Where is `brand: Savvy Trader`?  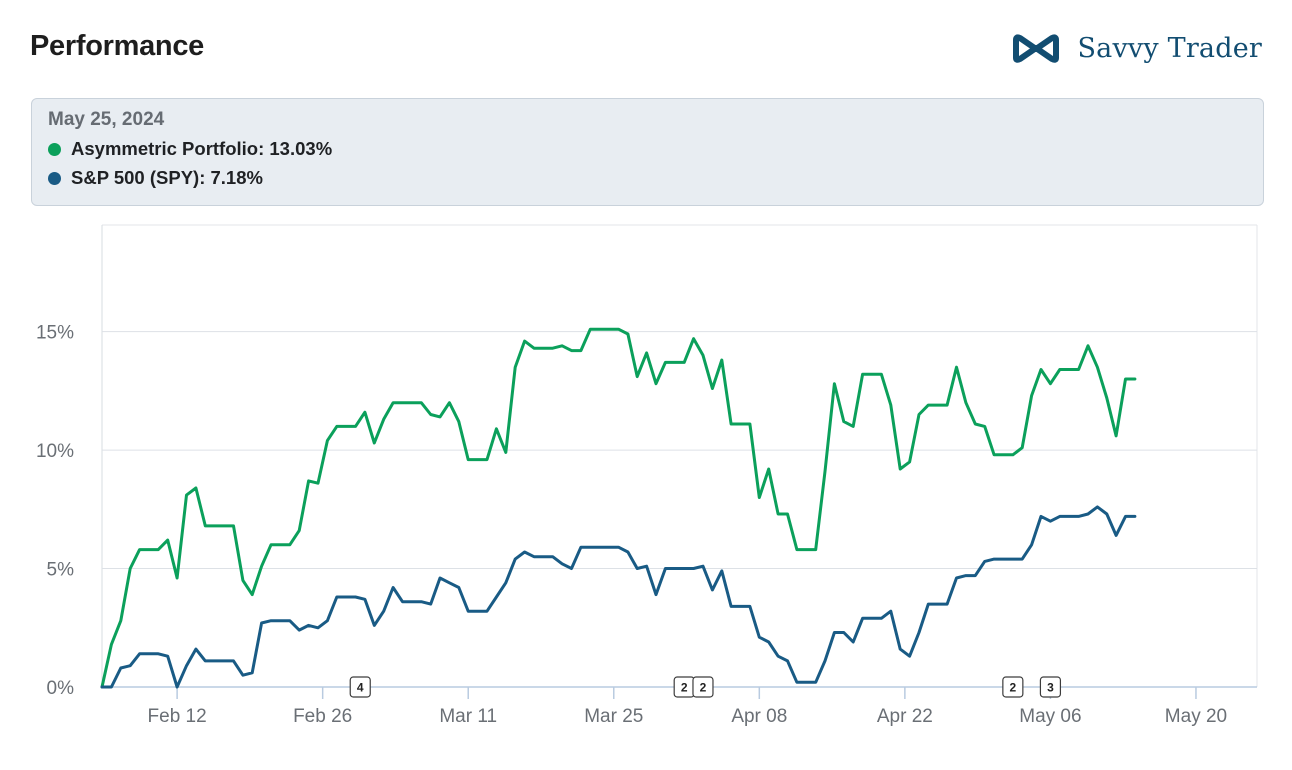
brand: Savvy Trader is located at coordinates (1135, 48).